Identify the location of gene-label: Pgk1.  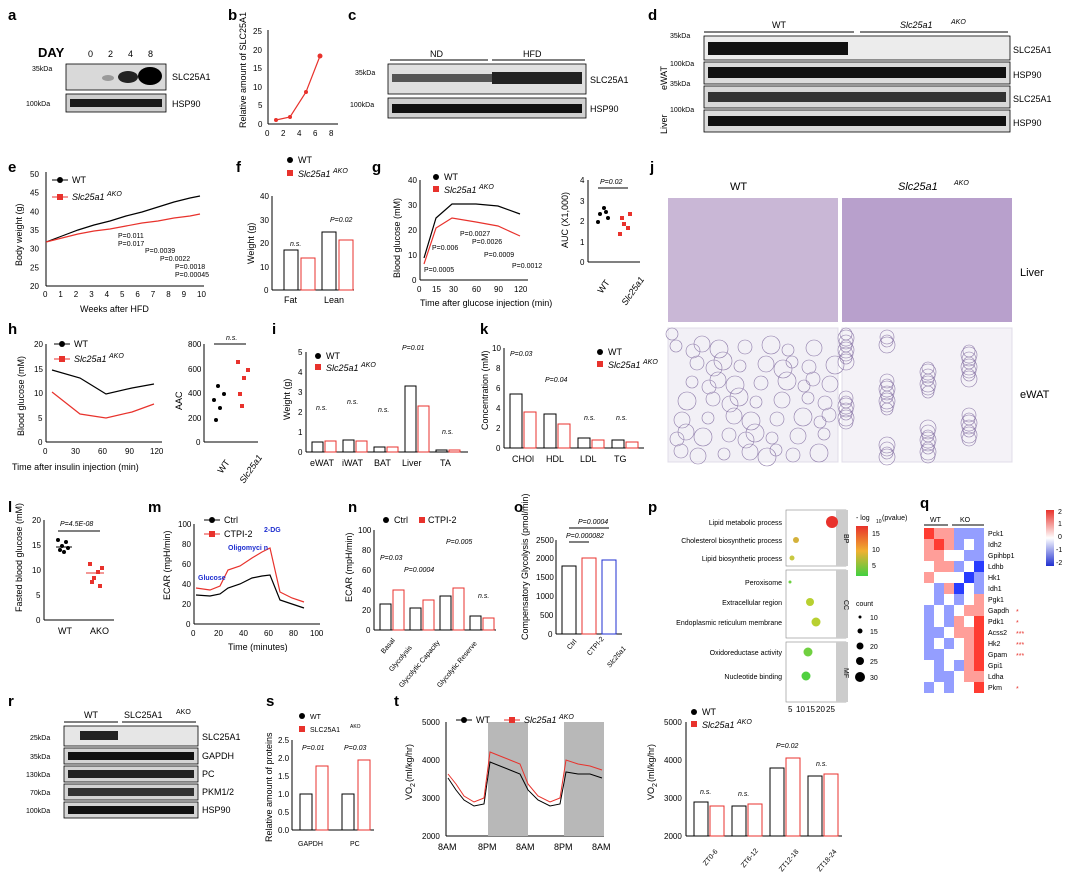
(996, 600).